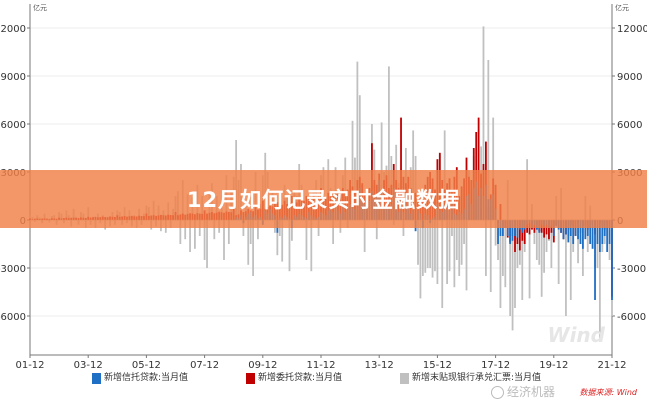  I want to click on x-tick-label: 05-12, so click(146, 365).